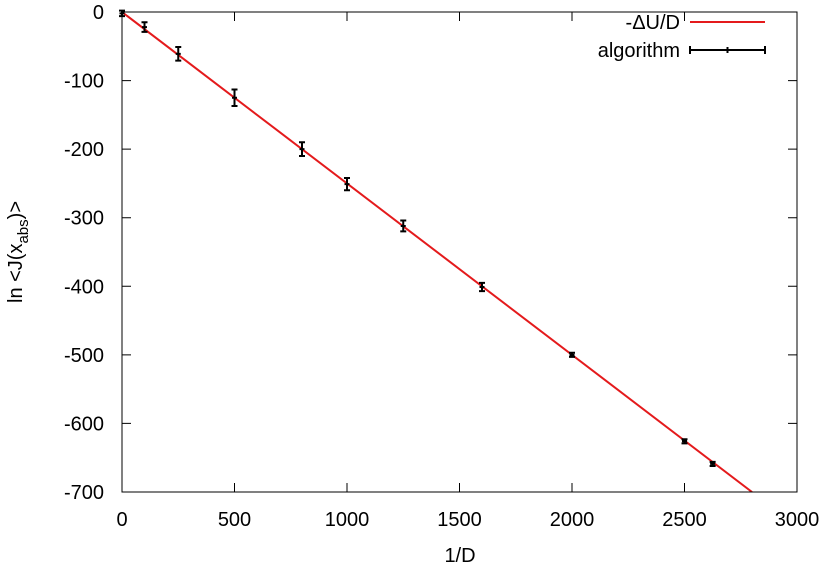 Image resolution: width=830 pixels, height=570 pixels. What do you see at coordinates (84, 150) in the screenshot?
I see `y-tick-label: -200` at bounding box center [84, 150].